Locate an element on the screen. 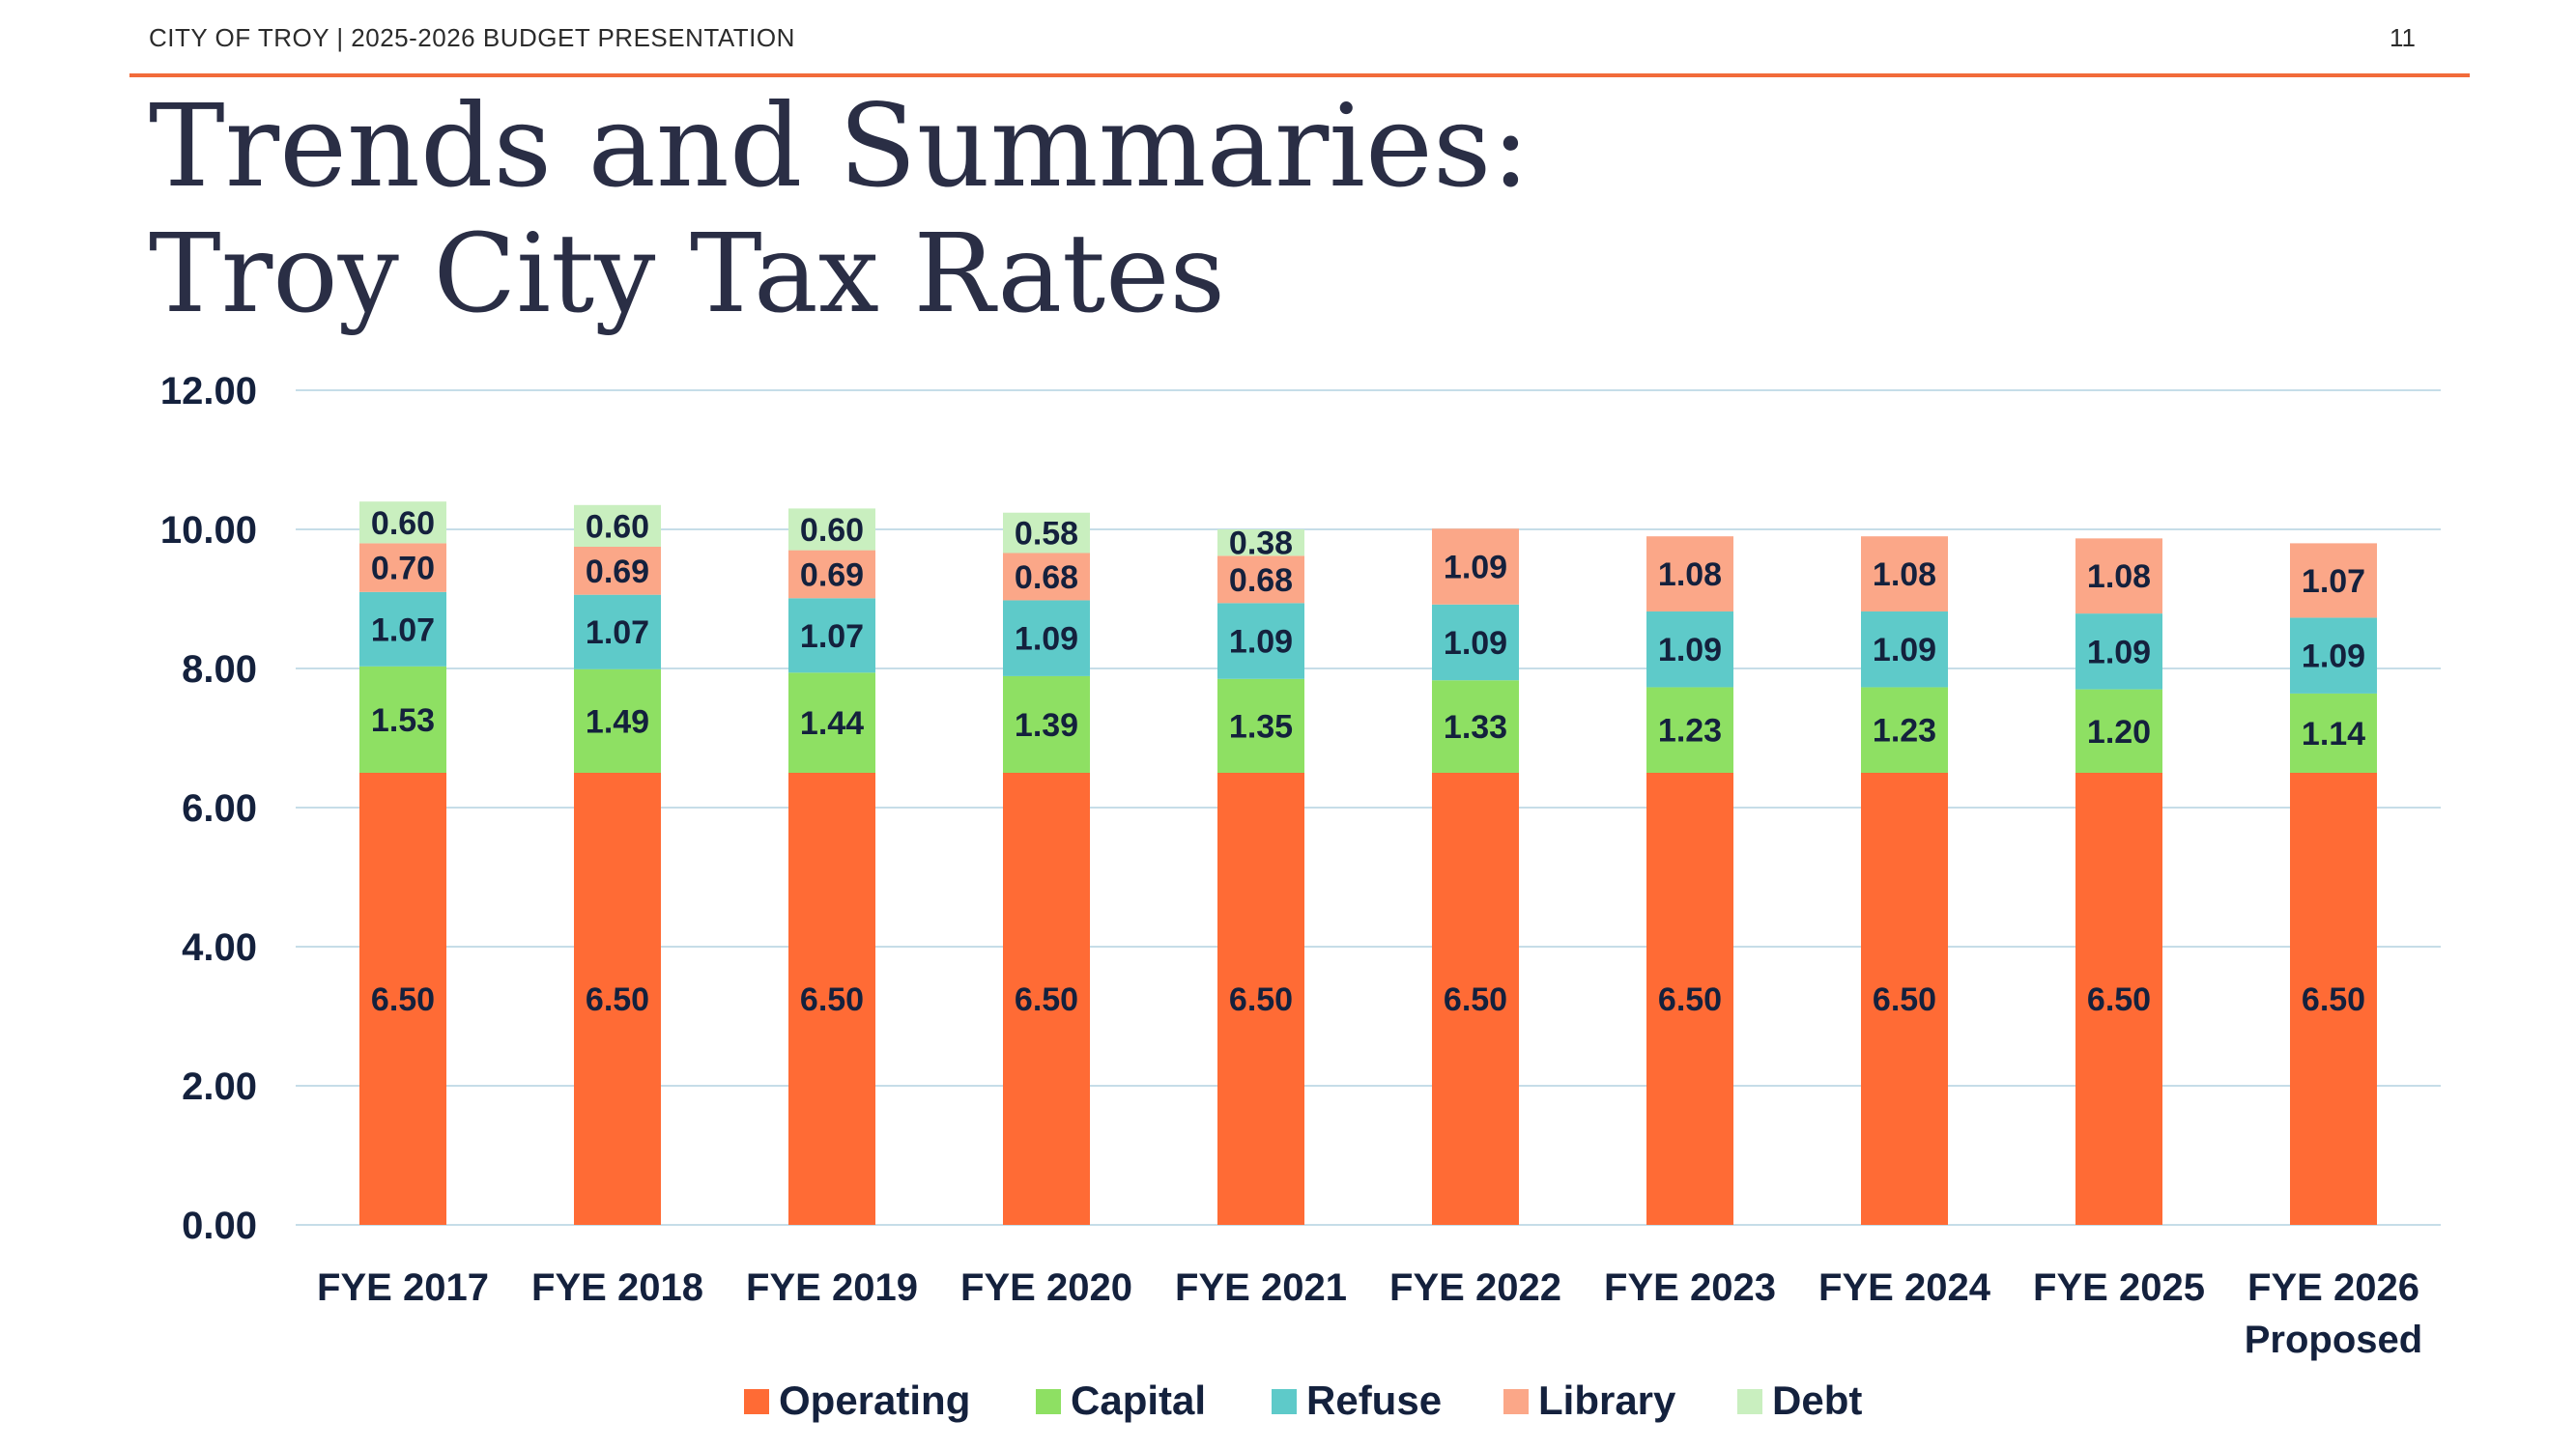 Image resolution: width=2576 pixels, height=1449 pixels. data-label-debt: 0.58 is located at coordinates (1046, 534).